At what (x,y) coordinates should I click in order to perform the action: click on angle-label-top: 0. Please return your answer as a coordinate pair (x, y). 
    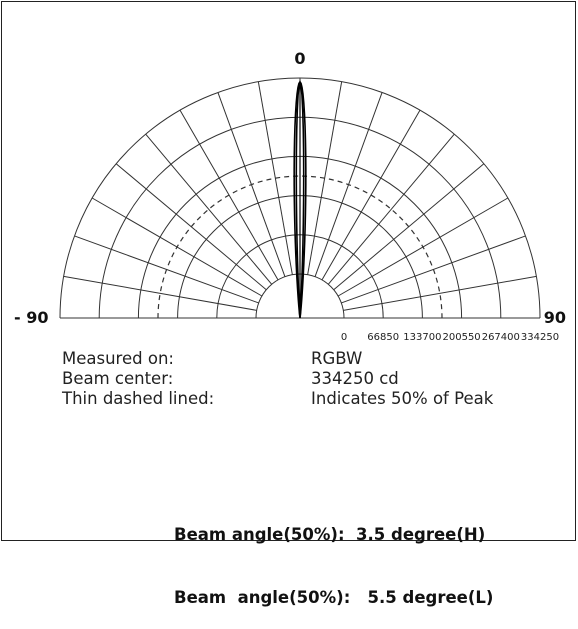
    Looking at the image, I should click on (299, 58).